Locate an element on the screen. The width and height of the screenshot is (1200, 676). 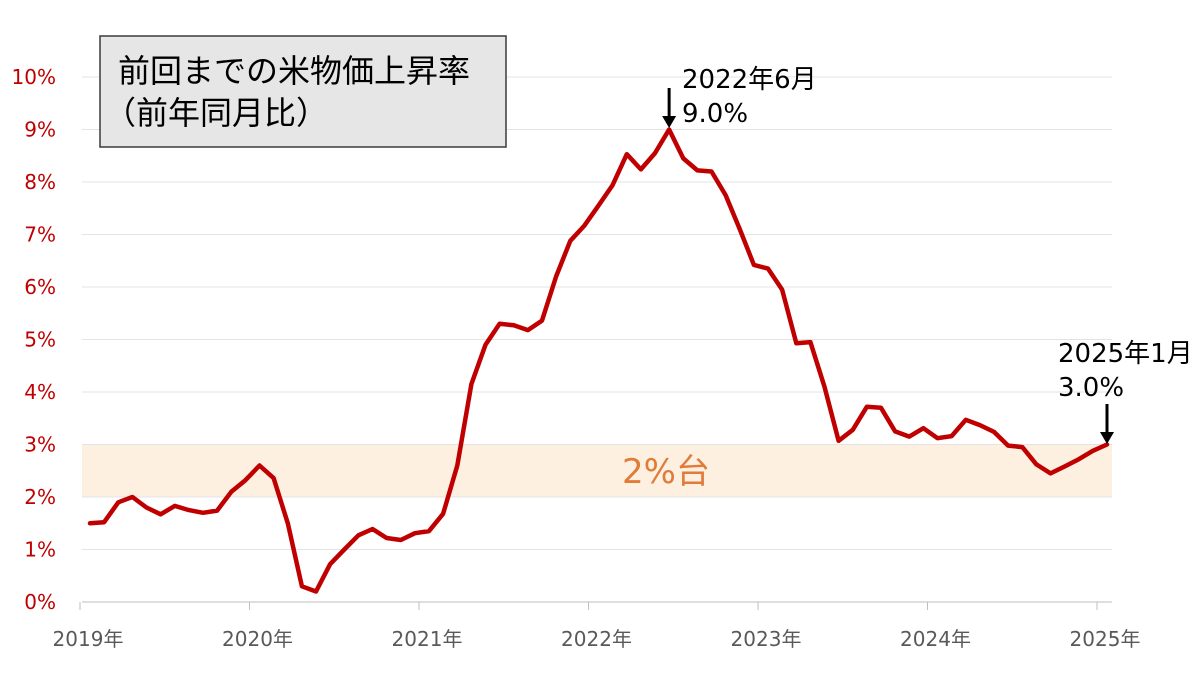
annotation-label: 9.0% is located at coordinates (715, 114).